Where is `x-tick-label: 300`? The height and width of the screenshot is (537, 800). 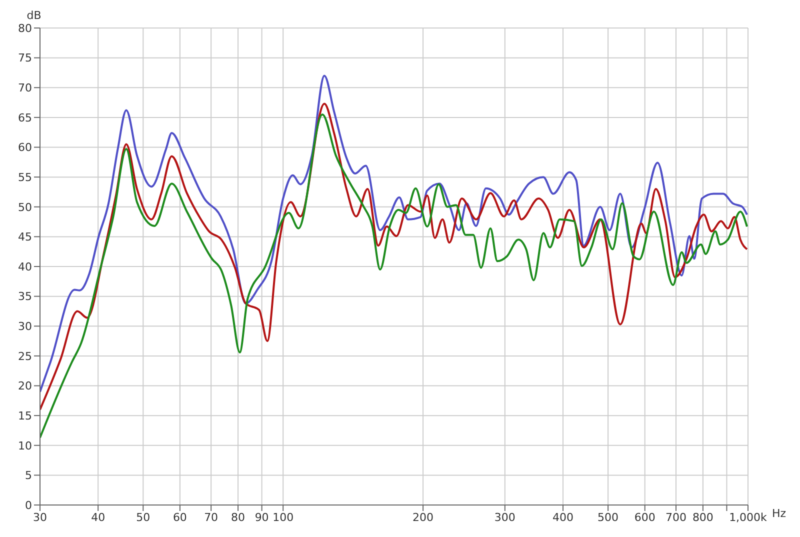 x-tick-label: 300 is located at coordinates (505, 517).